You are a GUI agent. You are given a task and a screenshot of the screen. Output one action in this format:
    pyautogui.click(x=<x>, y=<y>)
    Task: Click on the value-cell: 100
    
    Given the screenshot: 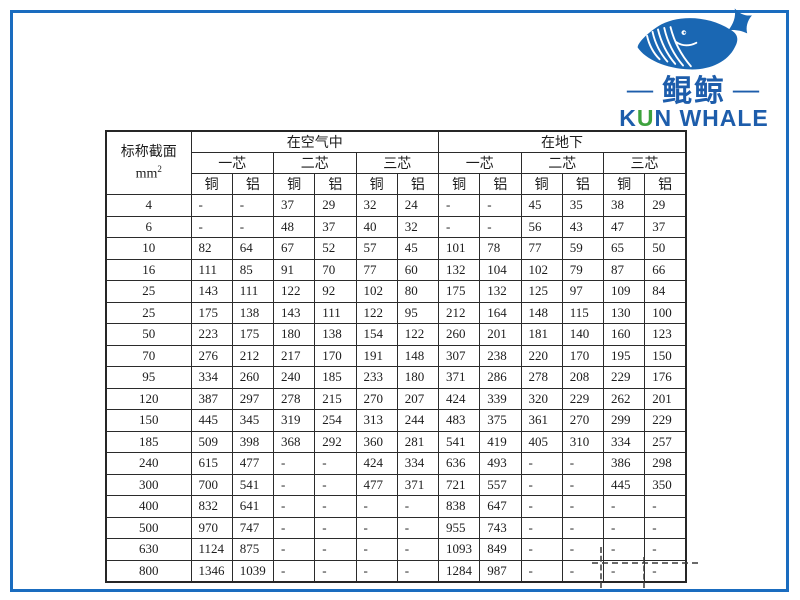 What is the action you would take?
    pyautogui.click(x=665, y=312)
    